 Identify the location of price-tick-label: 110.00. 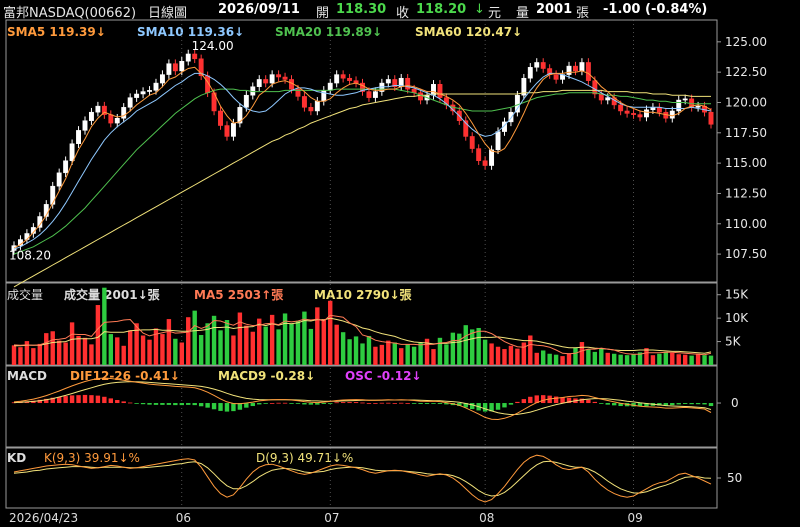
(746, 224).